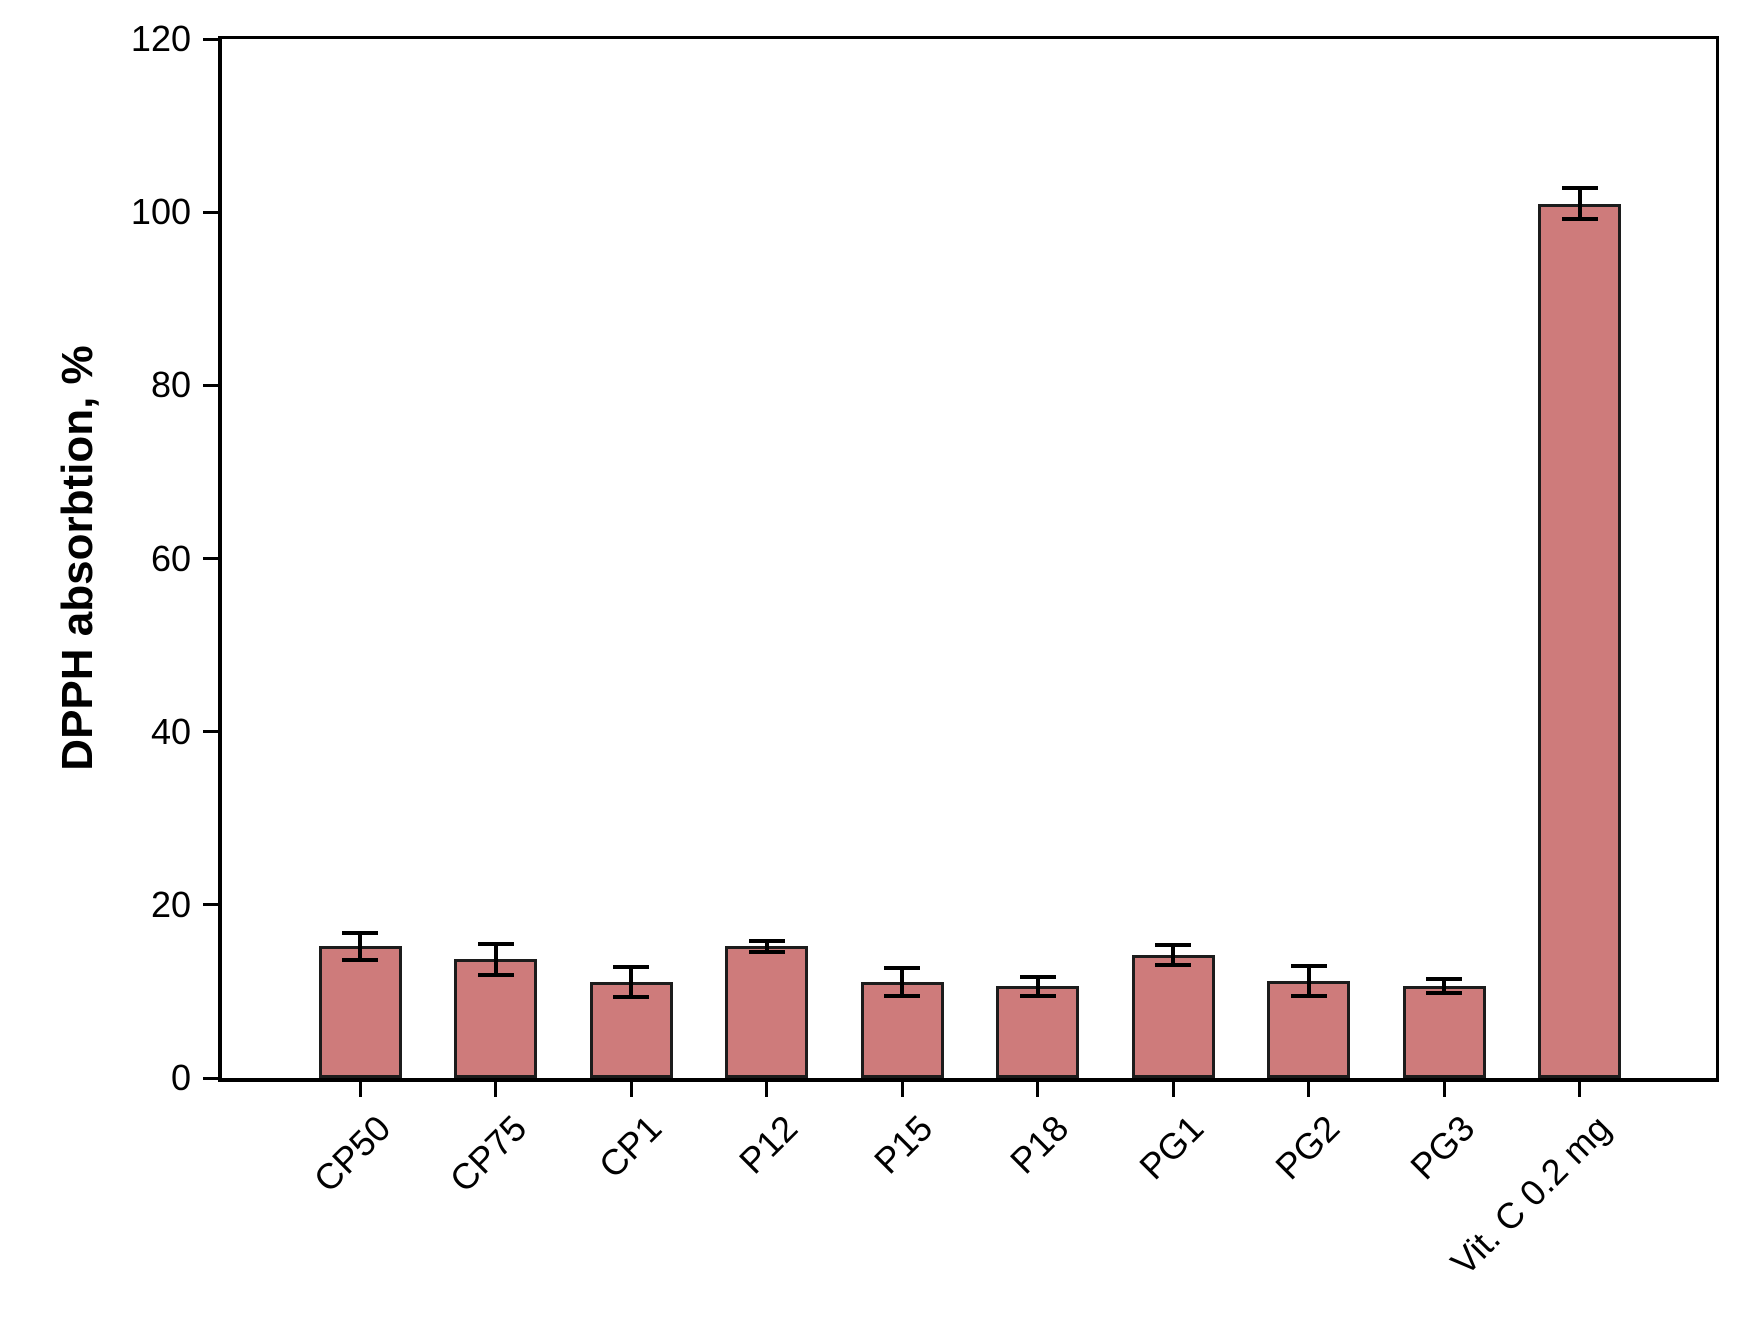  What do you see at coordinates (1579, 640) in the screenshot?
I see `bar-vit-c-0-2-mg` at bounding box center [1579, 640].